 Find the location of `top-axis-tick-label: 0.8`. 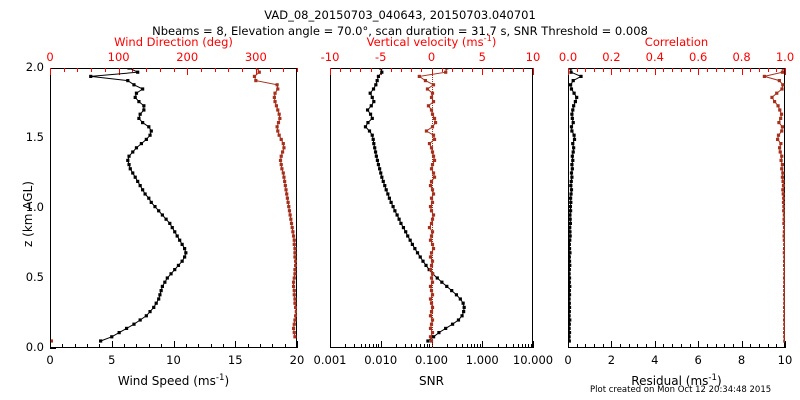

top-axis-tick-label: 0.8 is located at coordinates (741, 57).